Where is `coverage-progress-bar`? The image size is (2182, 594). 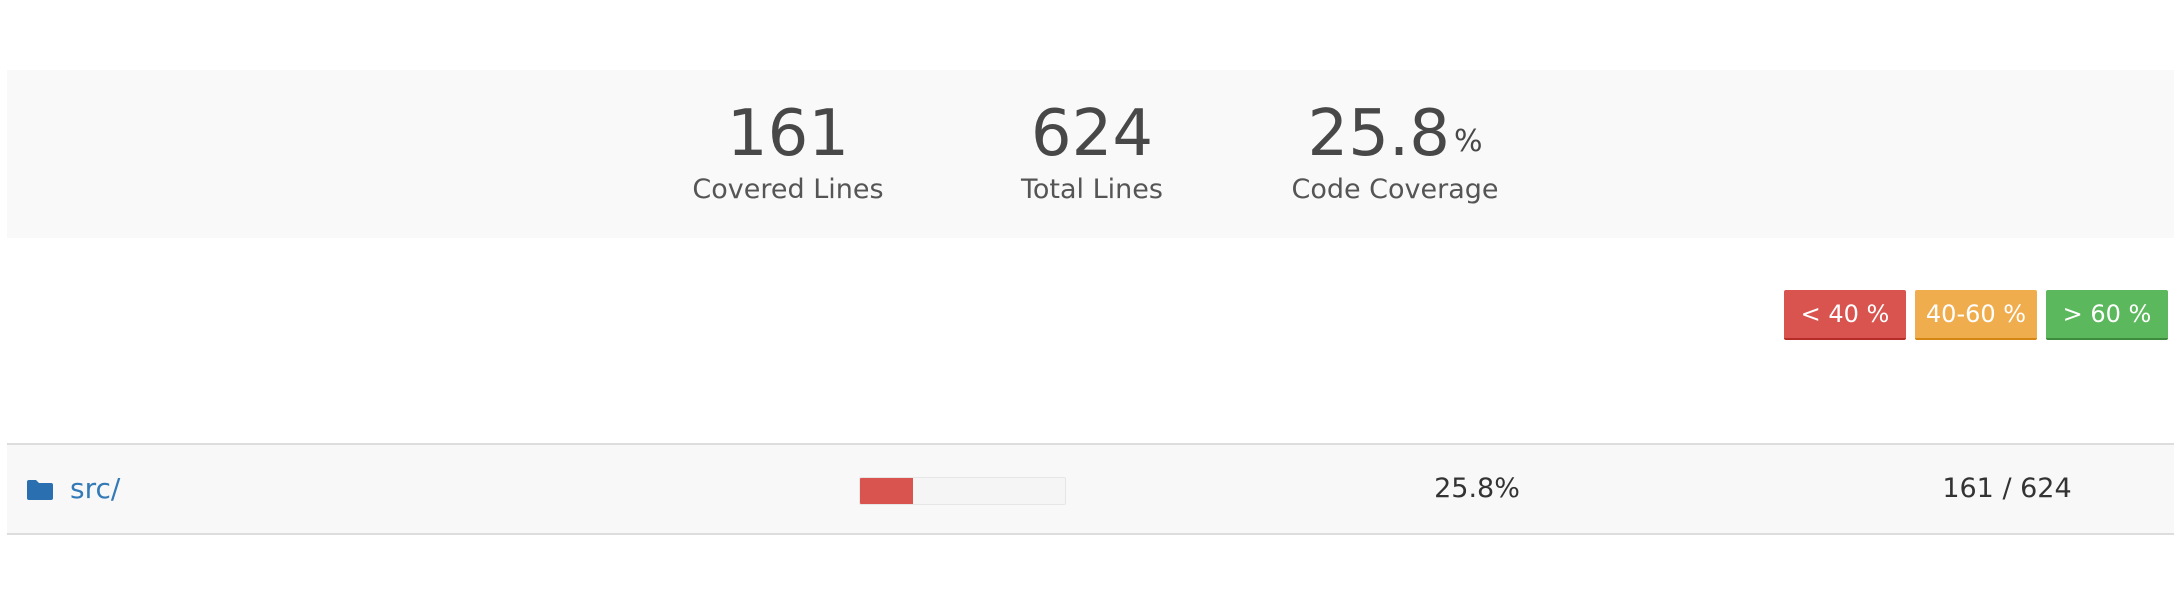 coverage-progress-bar is located at coordinates (962, 491).